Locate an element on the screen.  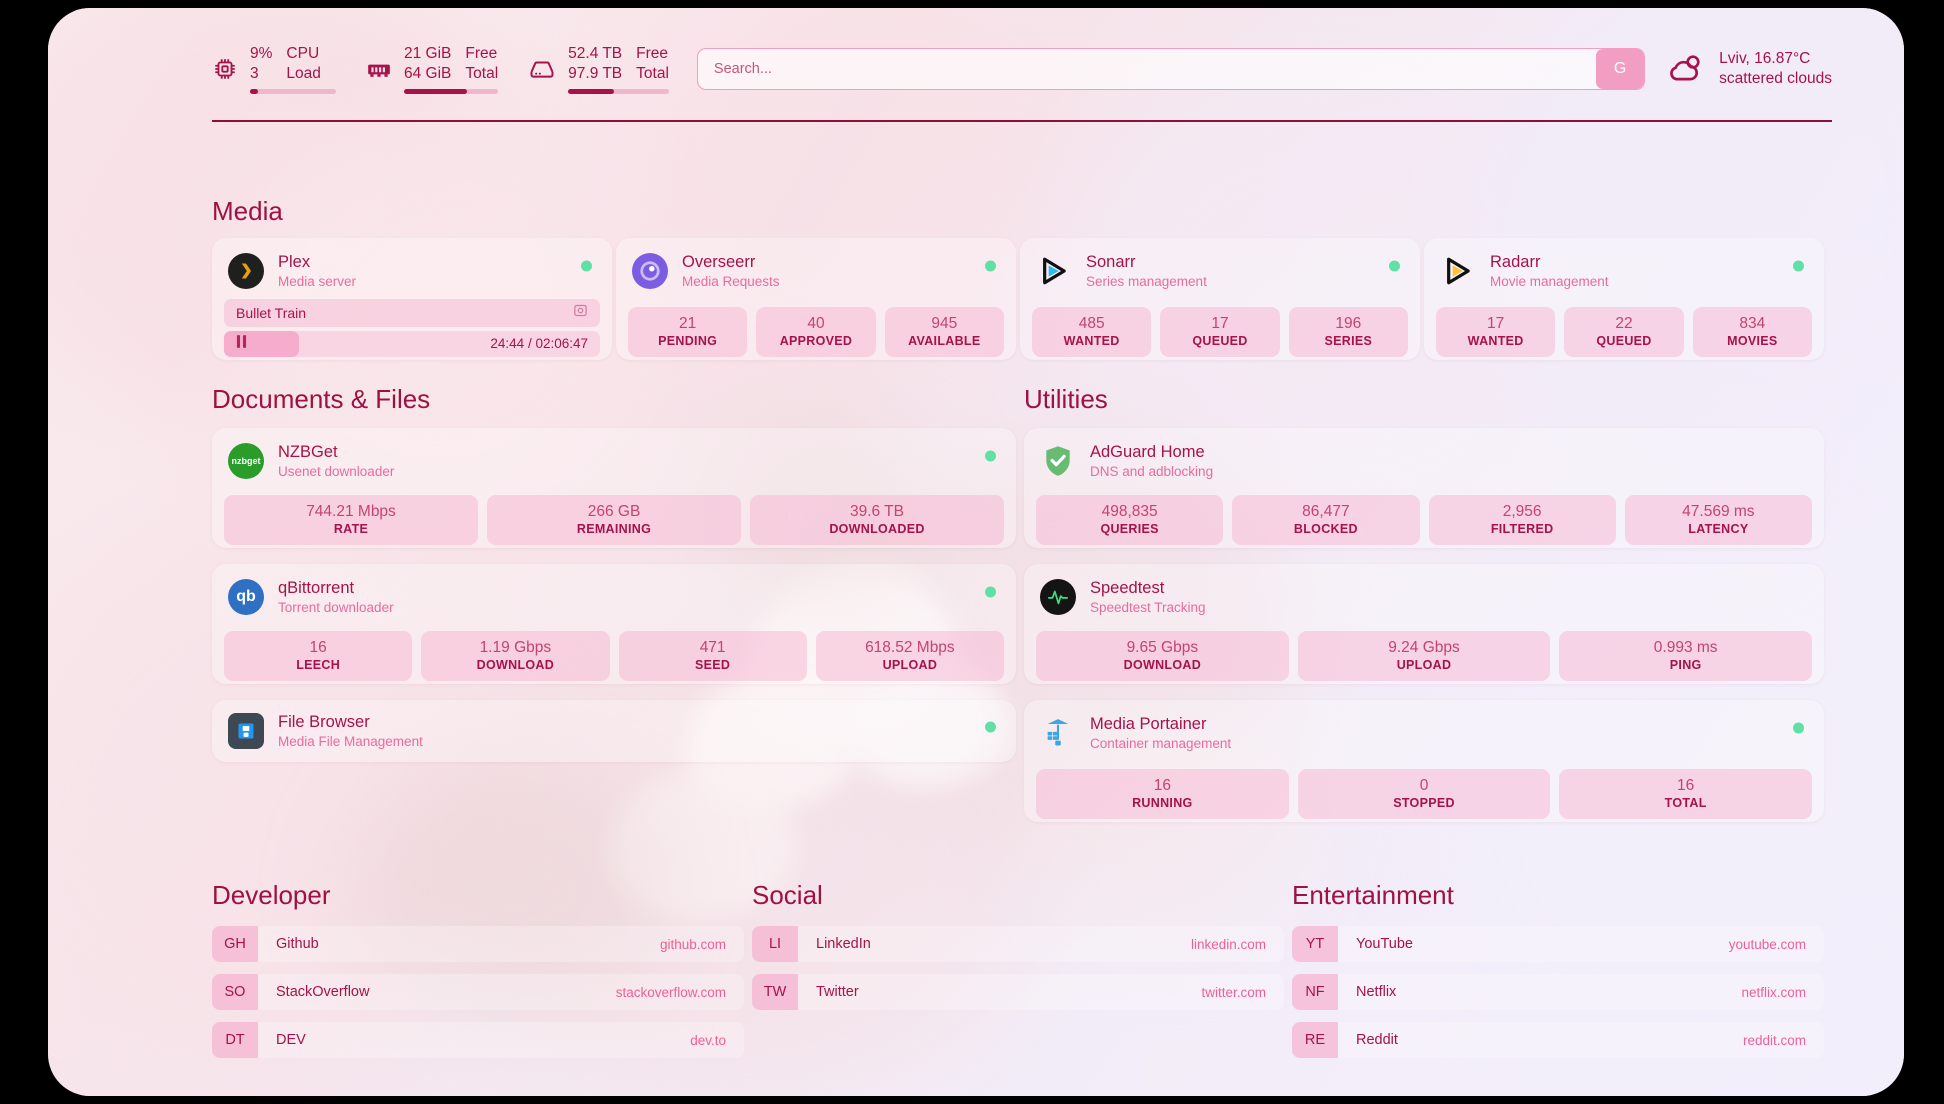
bookmark-item-dev: DT DEV dev.to is located at coordinates (478, 1040).